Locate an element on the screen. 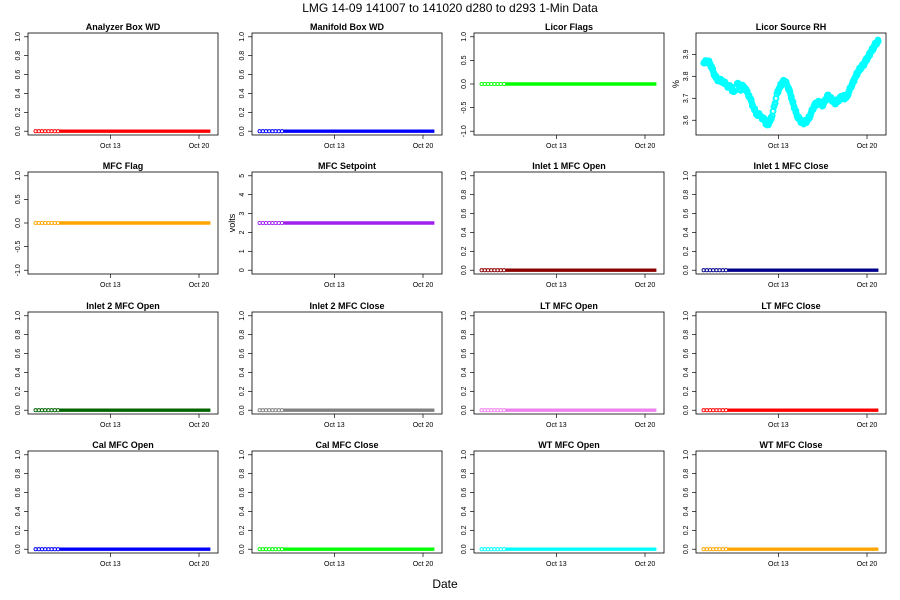  panel: Licor Source RH 3.6 3.7 3.8 3.9% Oct 13 Oct 20 is located at coordinates (779, 86).